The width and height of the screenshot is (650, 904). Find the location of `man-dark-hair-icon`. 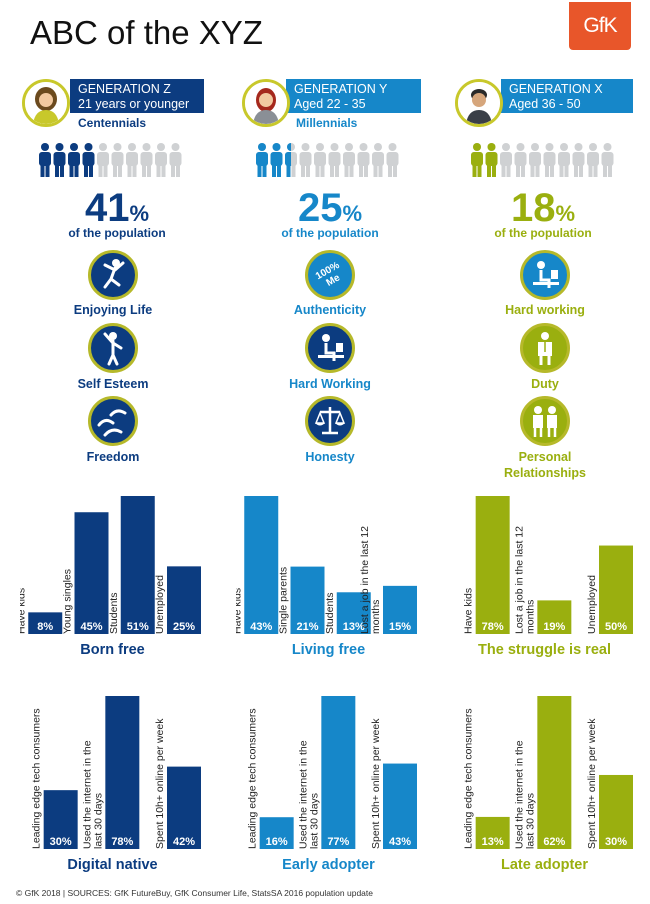

man-dark-hair-icon is located at coordinates (479, 103).